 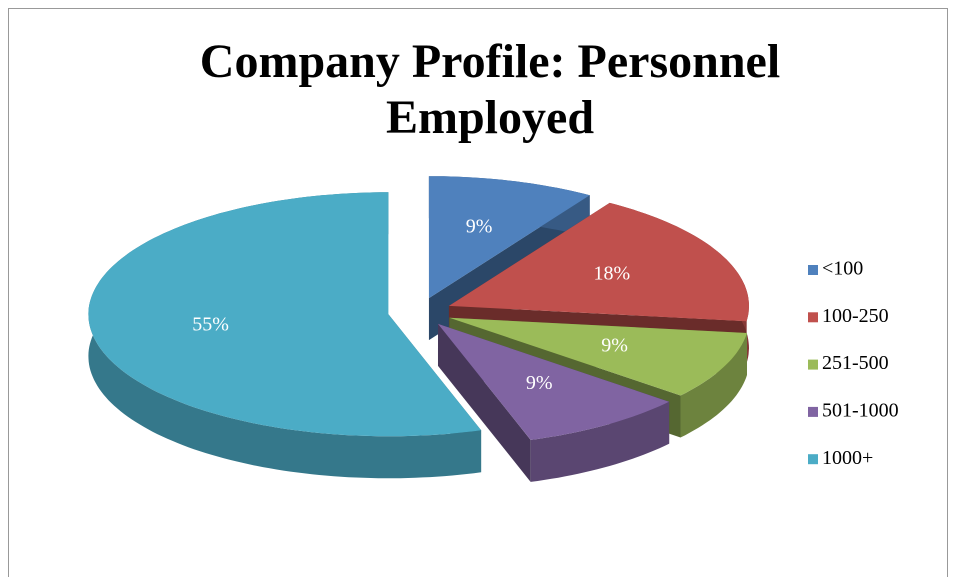 I want to click on legend-label: 1000+, so click(x=847, y=458).